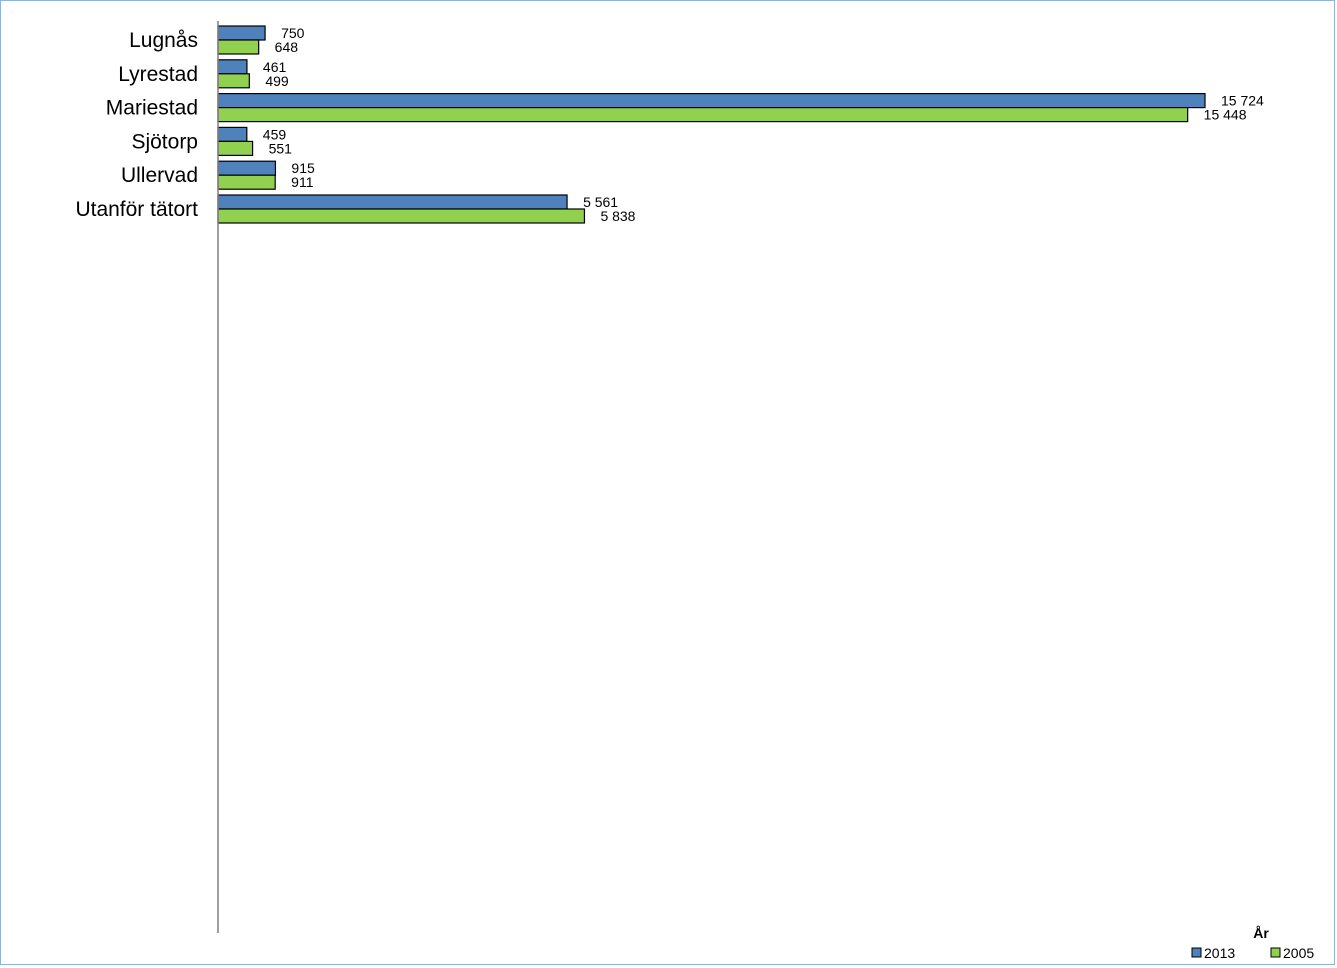  What do you see at coordinates (303, 168) in the screenshot?
I see `value-label-2013-ullervad: 915` at bounding box center [303, 168].